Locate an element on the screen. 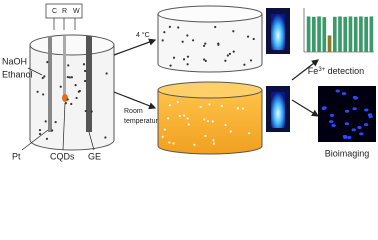 The width and height of the screenshot is (378, 240). label-part: detection is located at coordinates (344, 71).